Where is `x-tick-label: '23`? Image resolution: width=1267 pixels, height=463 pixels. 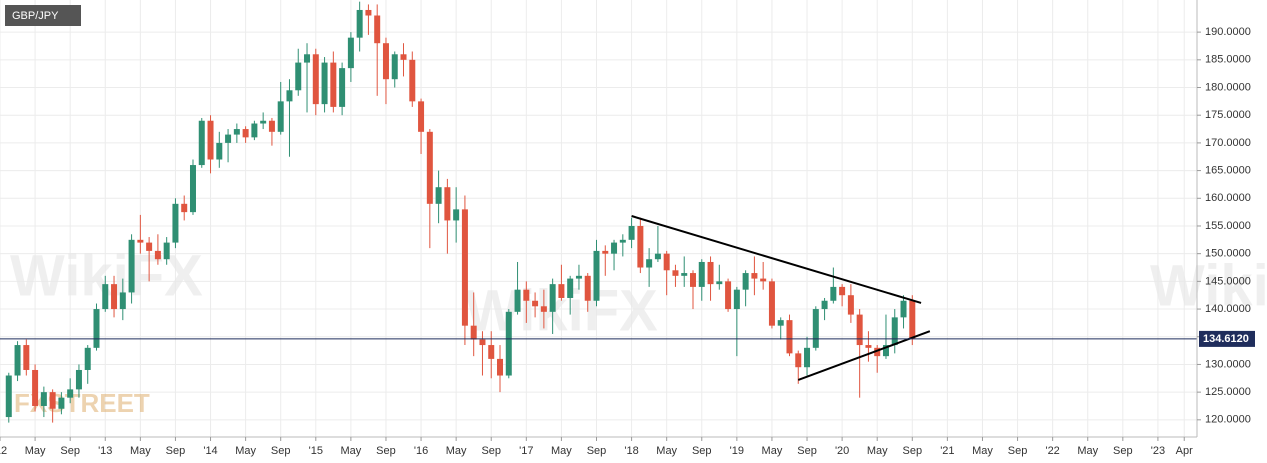 x-tick-label: '23 is located at coordinates (1158, 451).